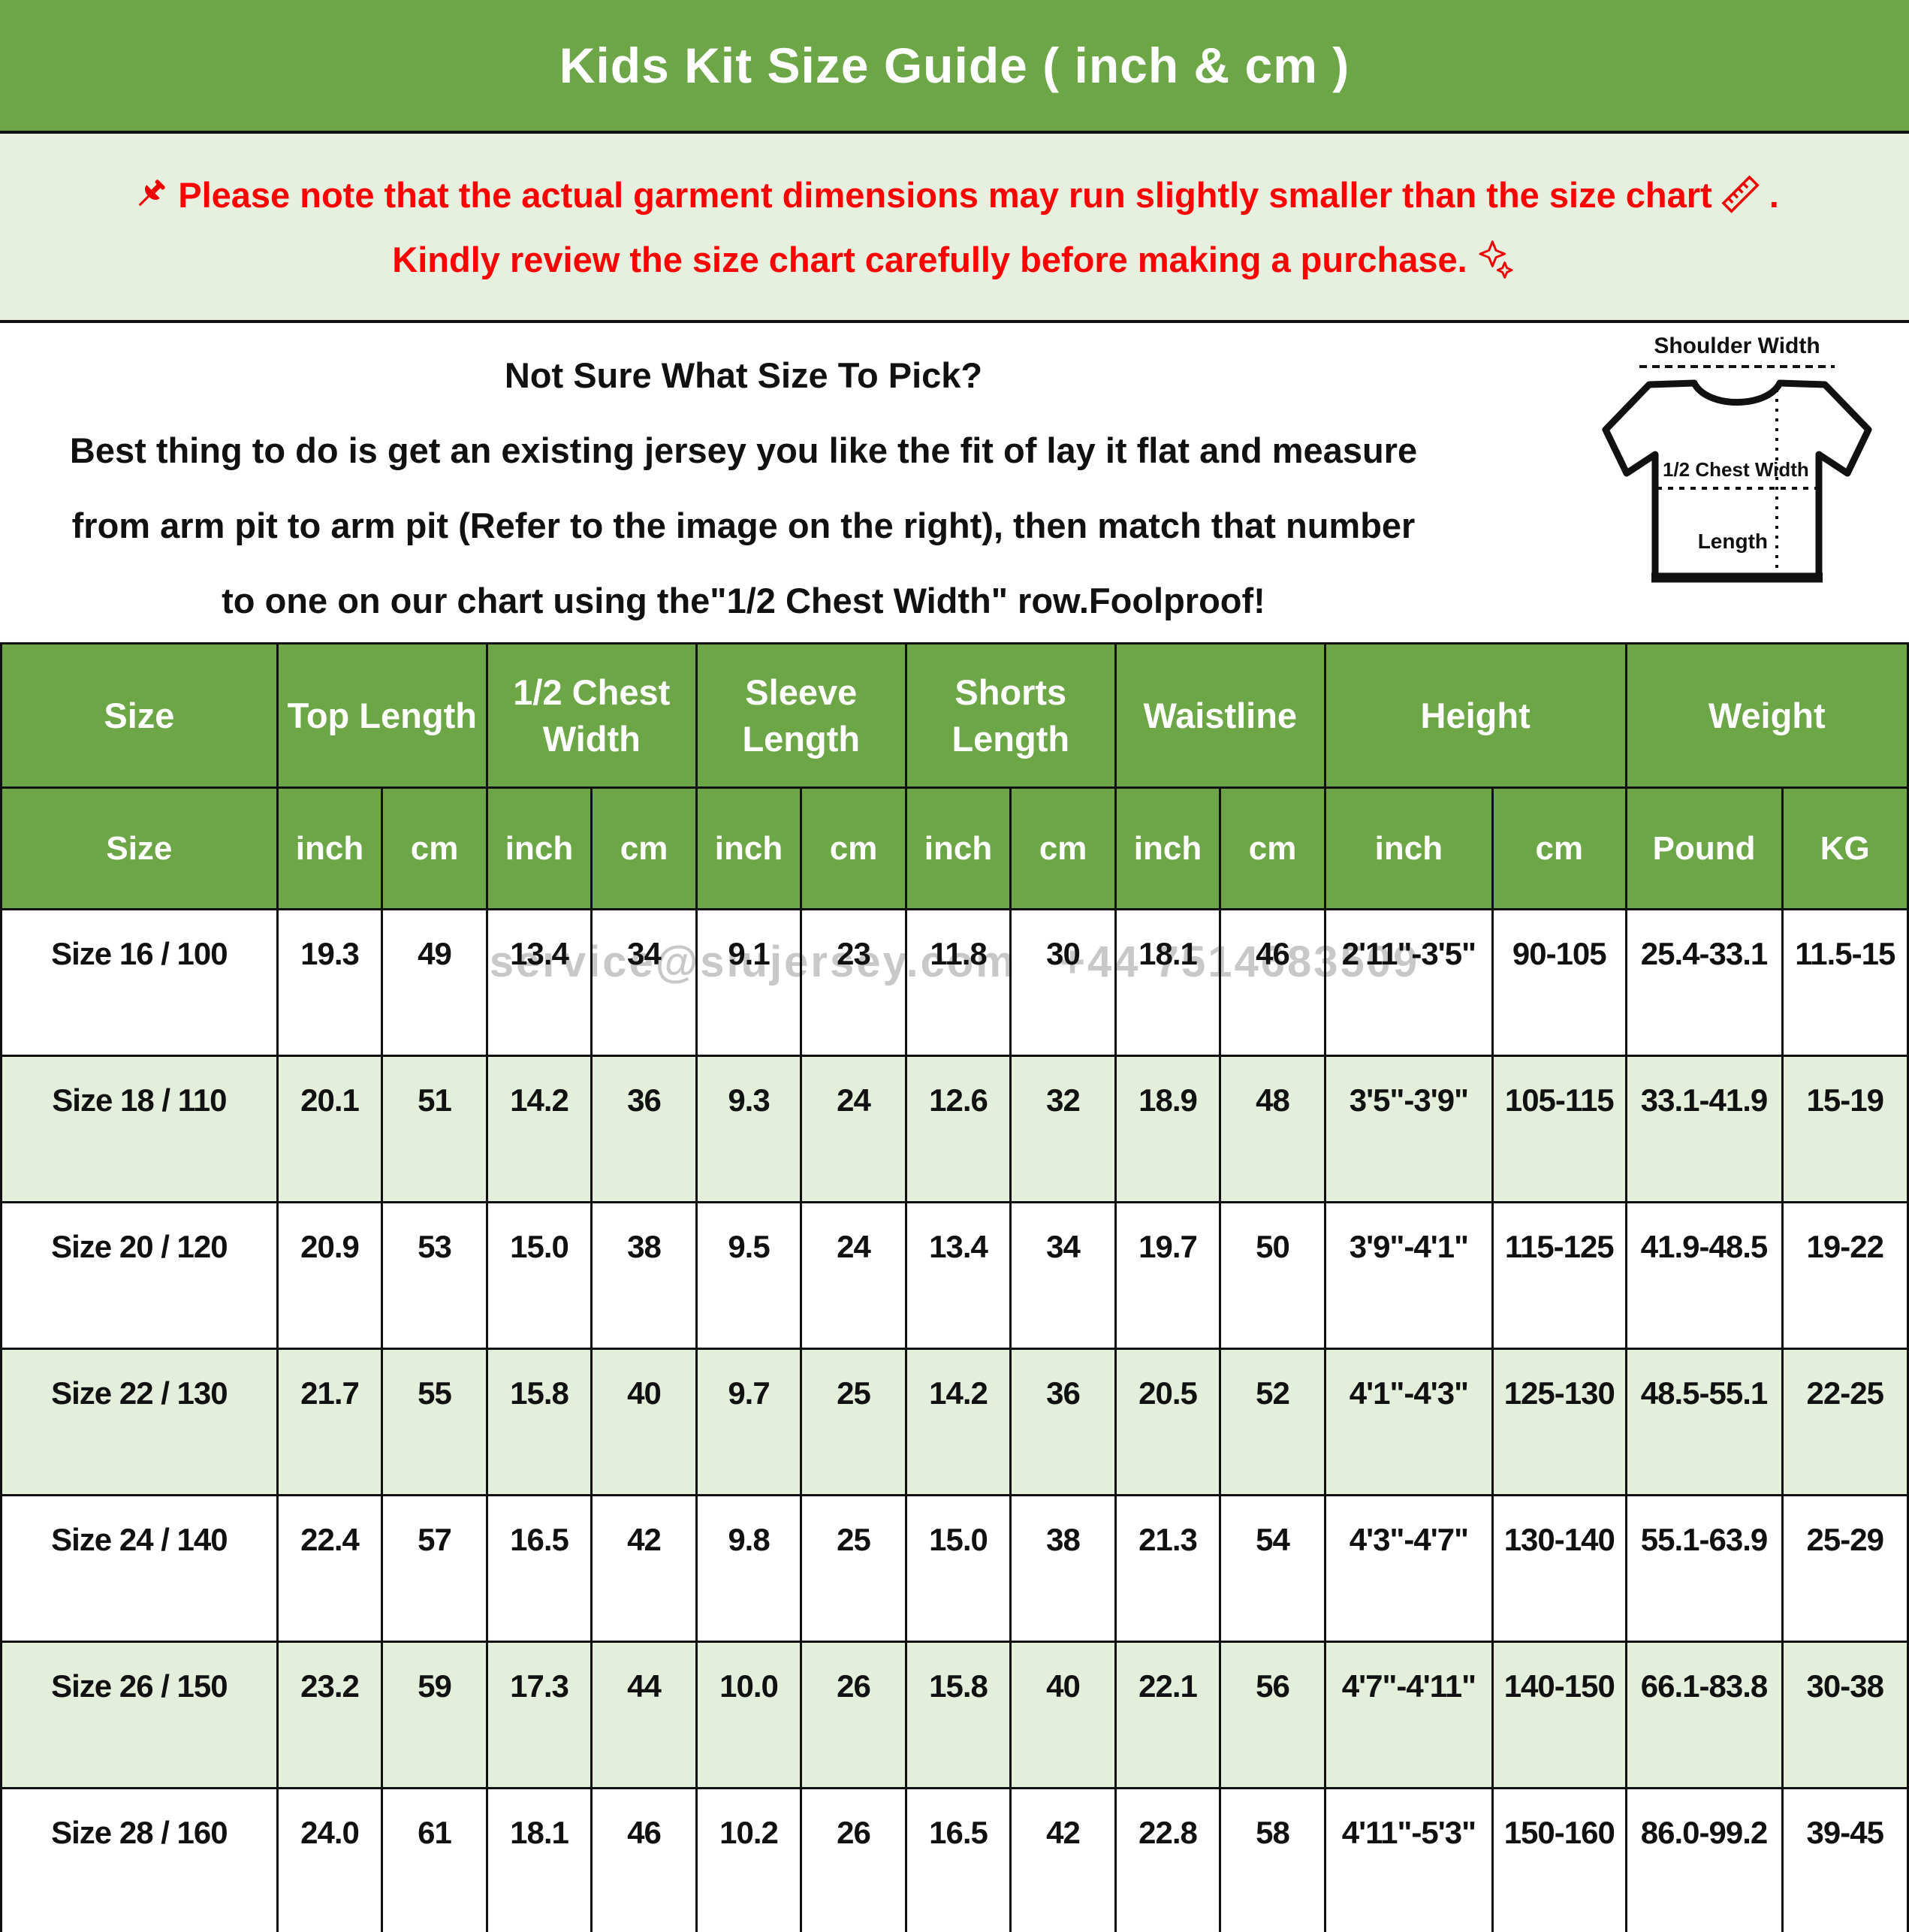 This screenshot has width=1909, height=1932. I want to click on value-cell: 22.1, so click(1168, 1715).